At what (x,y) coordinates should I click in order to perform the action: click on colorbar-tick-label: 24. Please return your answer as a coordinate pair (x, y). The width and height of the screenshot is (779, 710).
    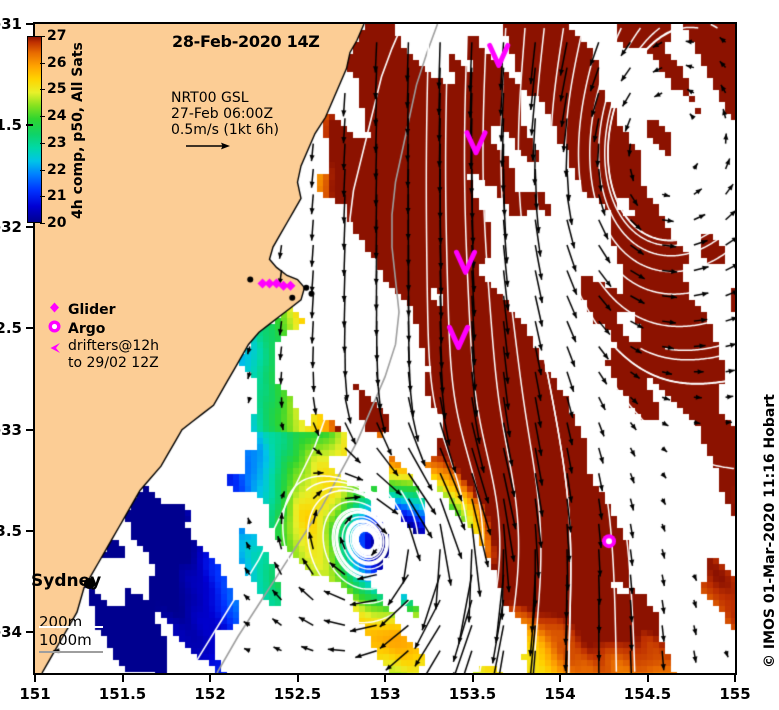
    Looking at the image, I should click on (57, 116).